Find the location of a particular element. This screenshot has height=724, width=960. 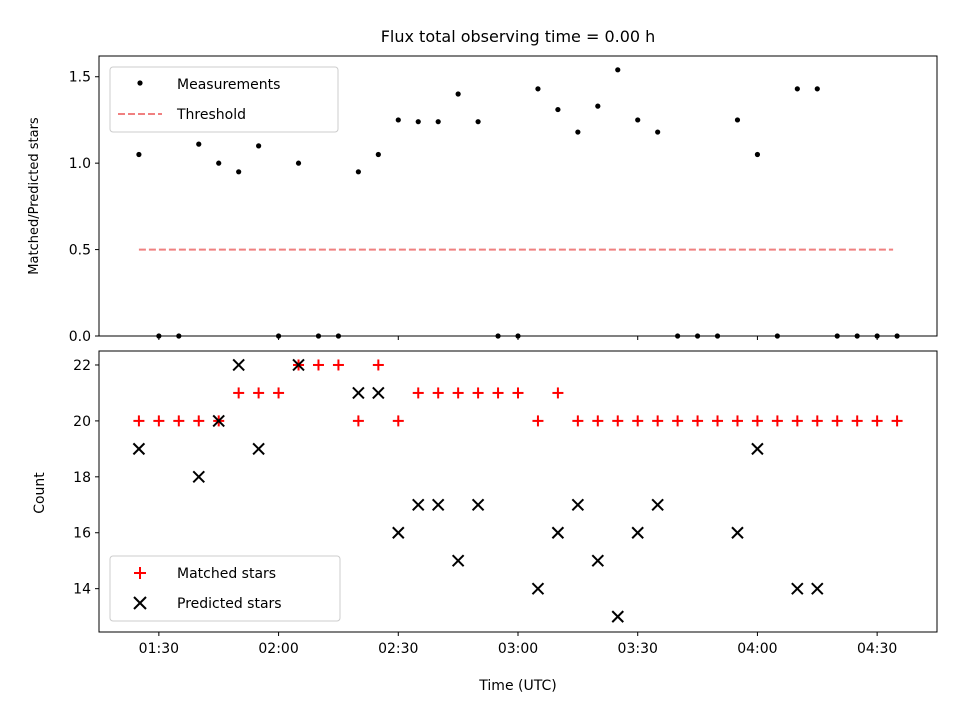

legend-predicted-label: Predicted stars is located at coordinates (229, 604).